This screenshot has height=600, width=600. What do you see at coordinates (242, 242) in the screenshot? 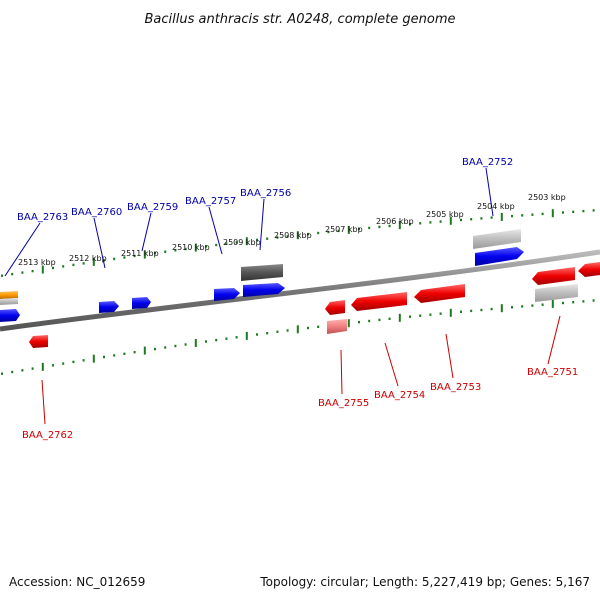
I see `tick-label: 2509 kbp` at bounding box center [242, 242].